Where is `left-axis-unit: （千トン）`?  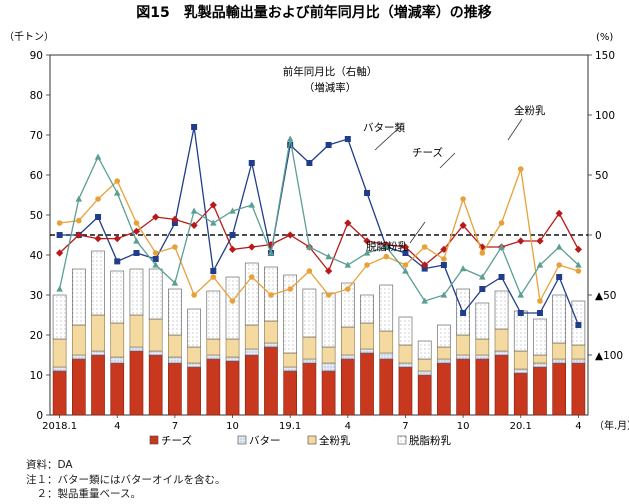 left-axis-unit: （千トン） is located at coordinates (29, 37).